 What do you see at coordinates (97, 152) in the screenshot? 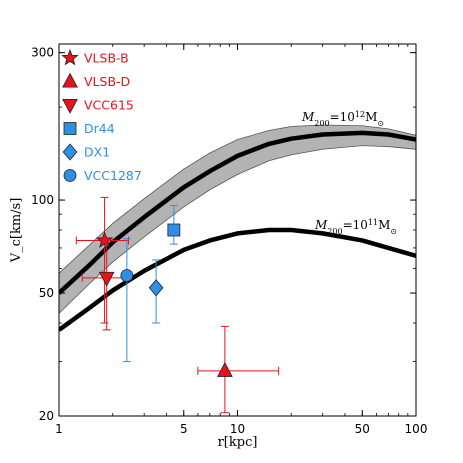
I see `legend-label: DX1` at bounding box center [97, 152].